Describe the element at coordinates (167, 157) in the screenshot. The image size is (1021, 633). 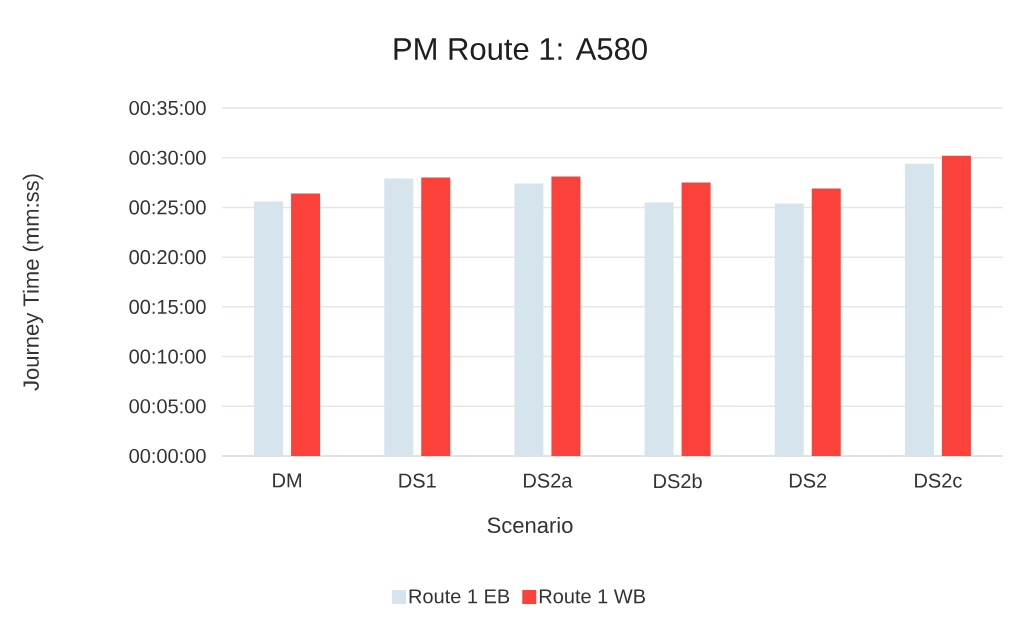
I see `y-tick-label: 00:30:00` at that location.